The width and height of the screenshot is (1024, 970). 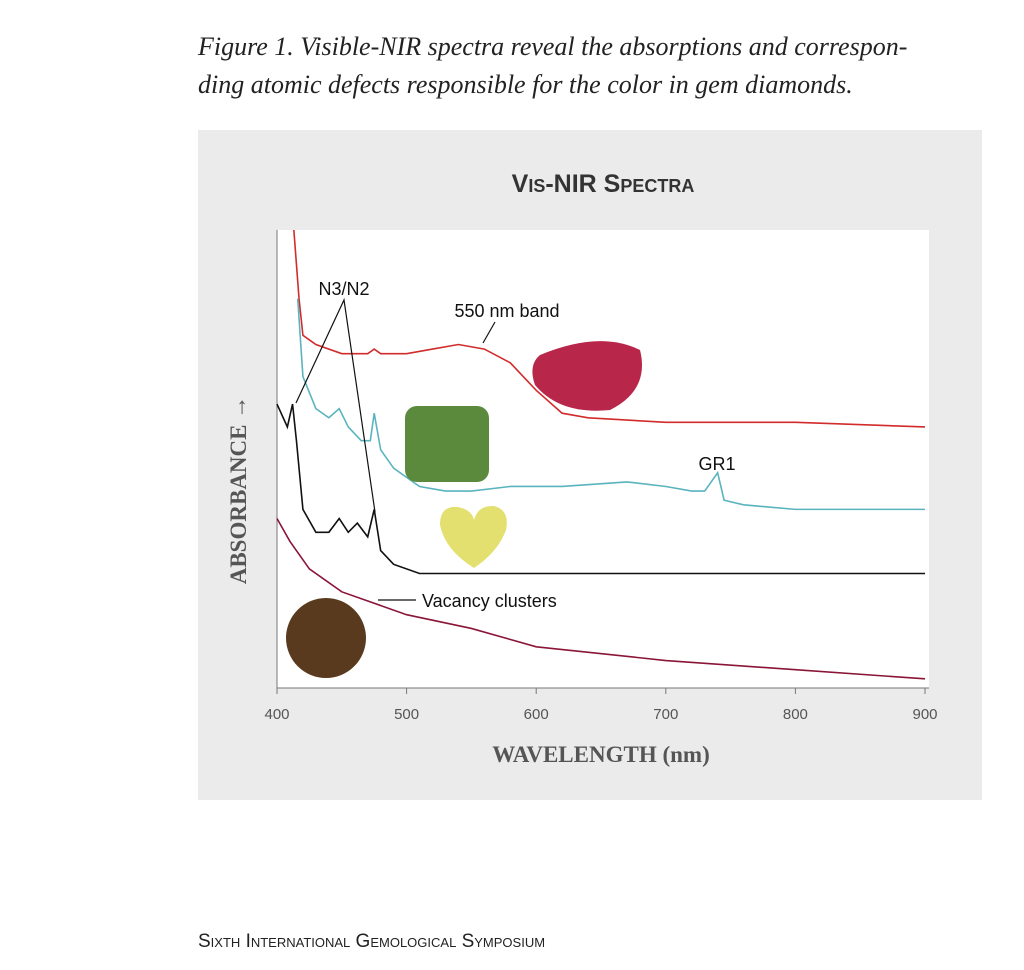 What do you see at coordinates (447, 444) in the screenshot?
I see `green-gem` at bounding box center [447, 444].